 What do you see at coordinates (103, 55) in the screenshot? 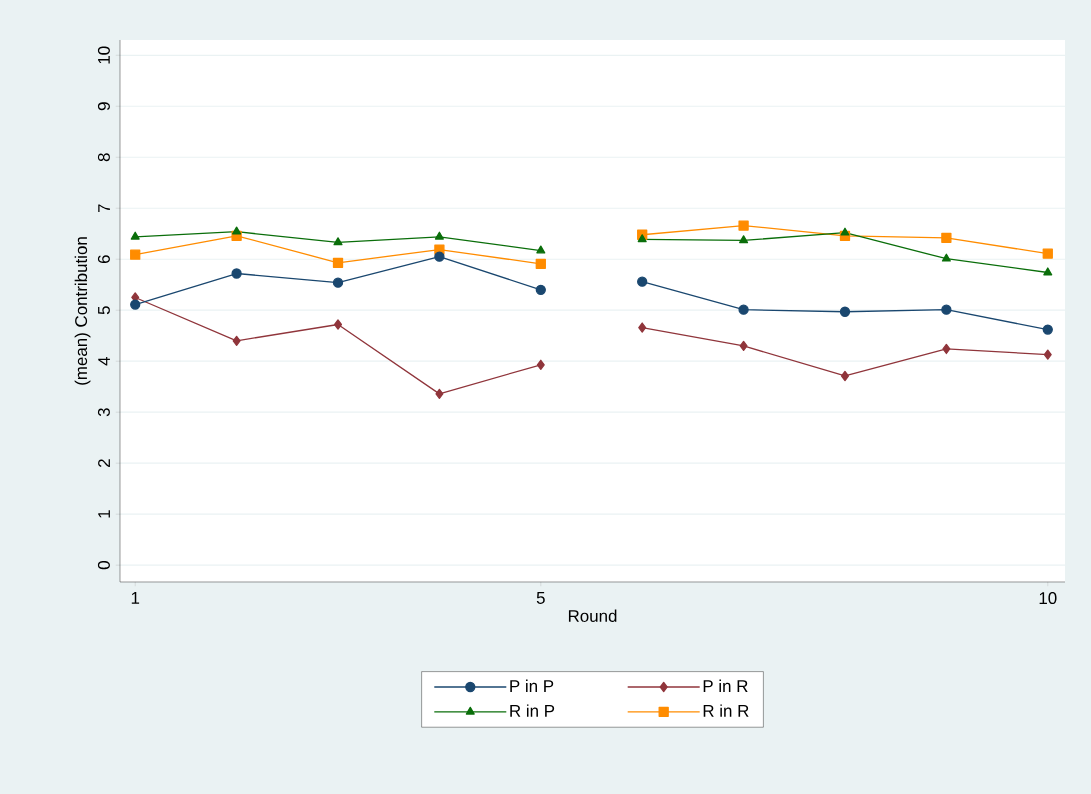
I see `y-tick-label: 10` at bounding box center [103, 55].